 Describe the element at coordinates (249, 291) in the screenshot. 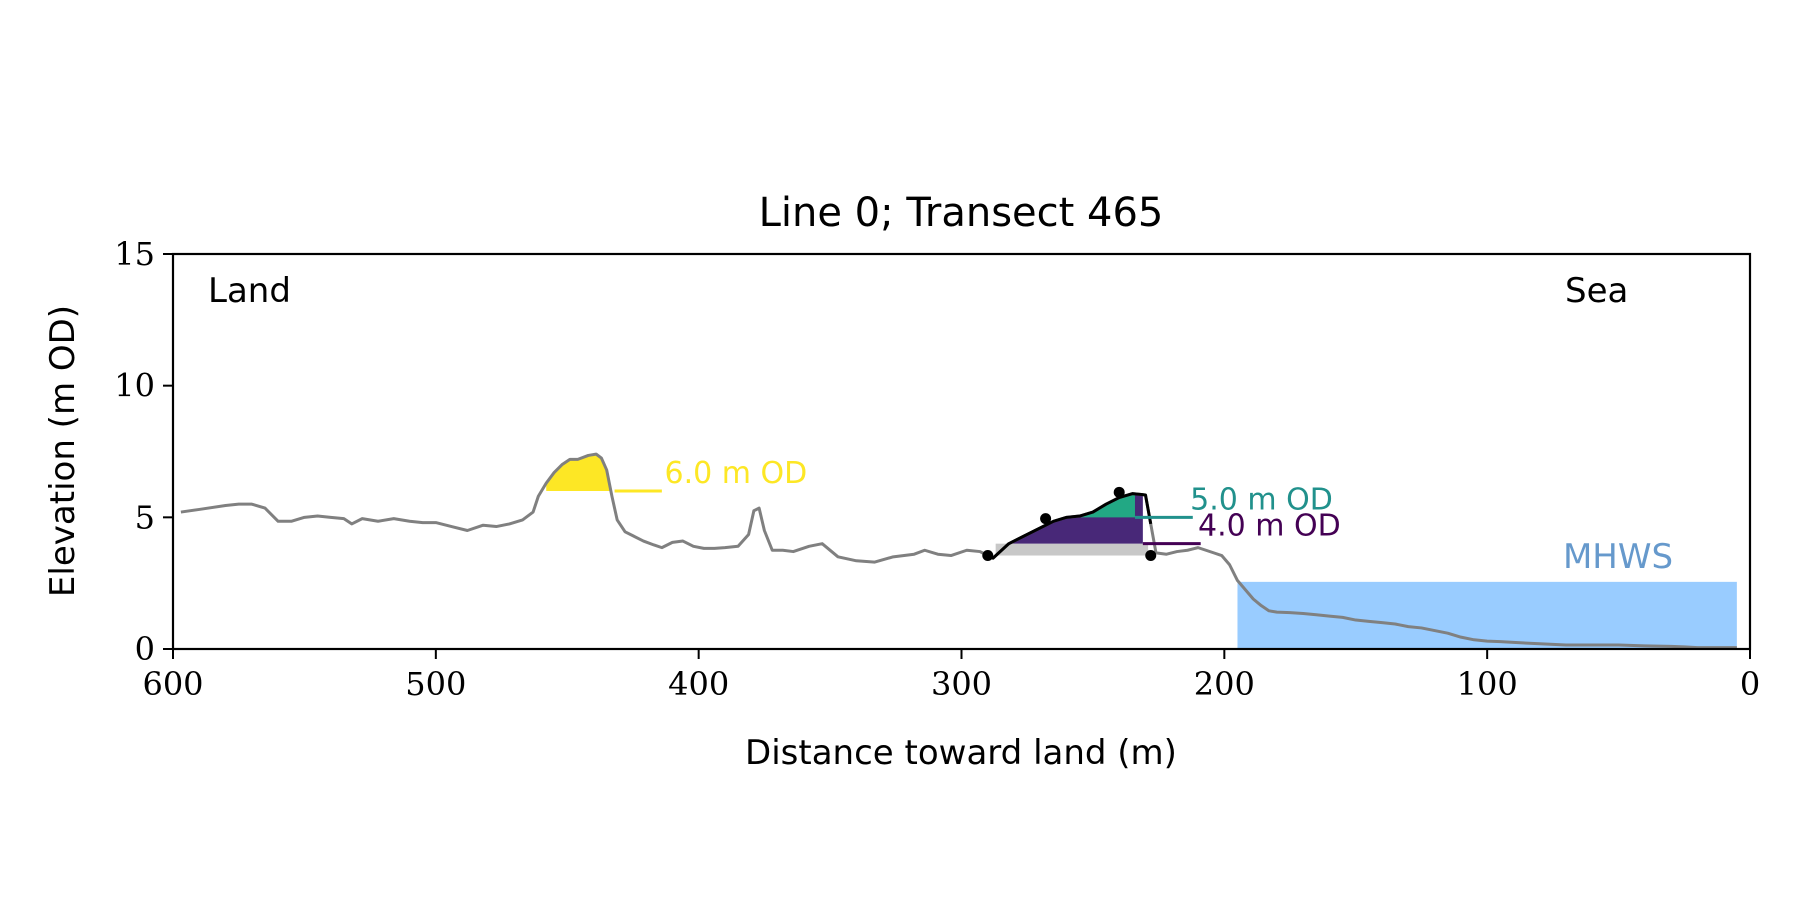

I see `land-label: Land` at that location.